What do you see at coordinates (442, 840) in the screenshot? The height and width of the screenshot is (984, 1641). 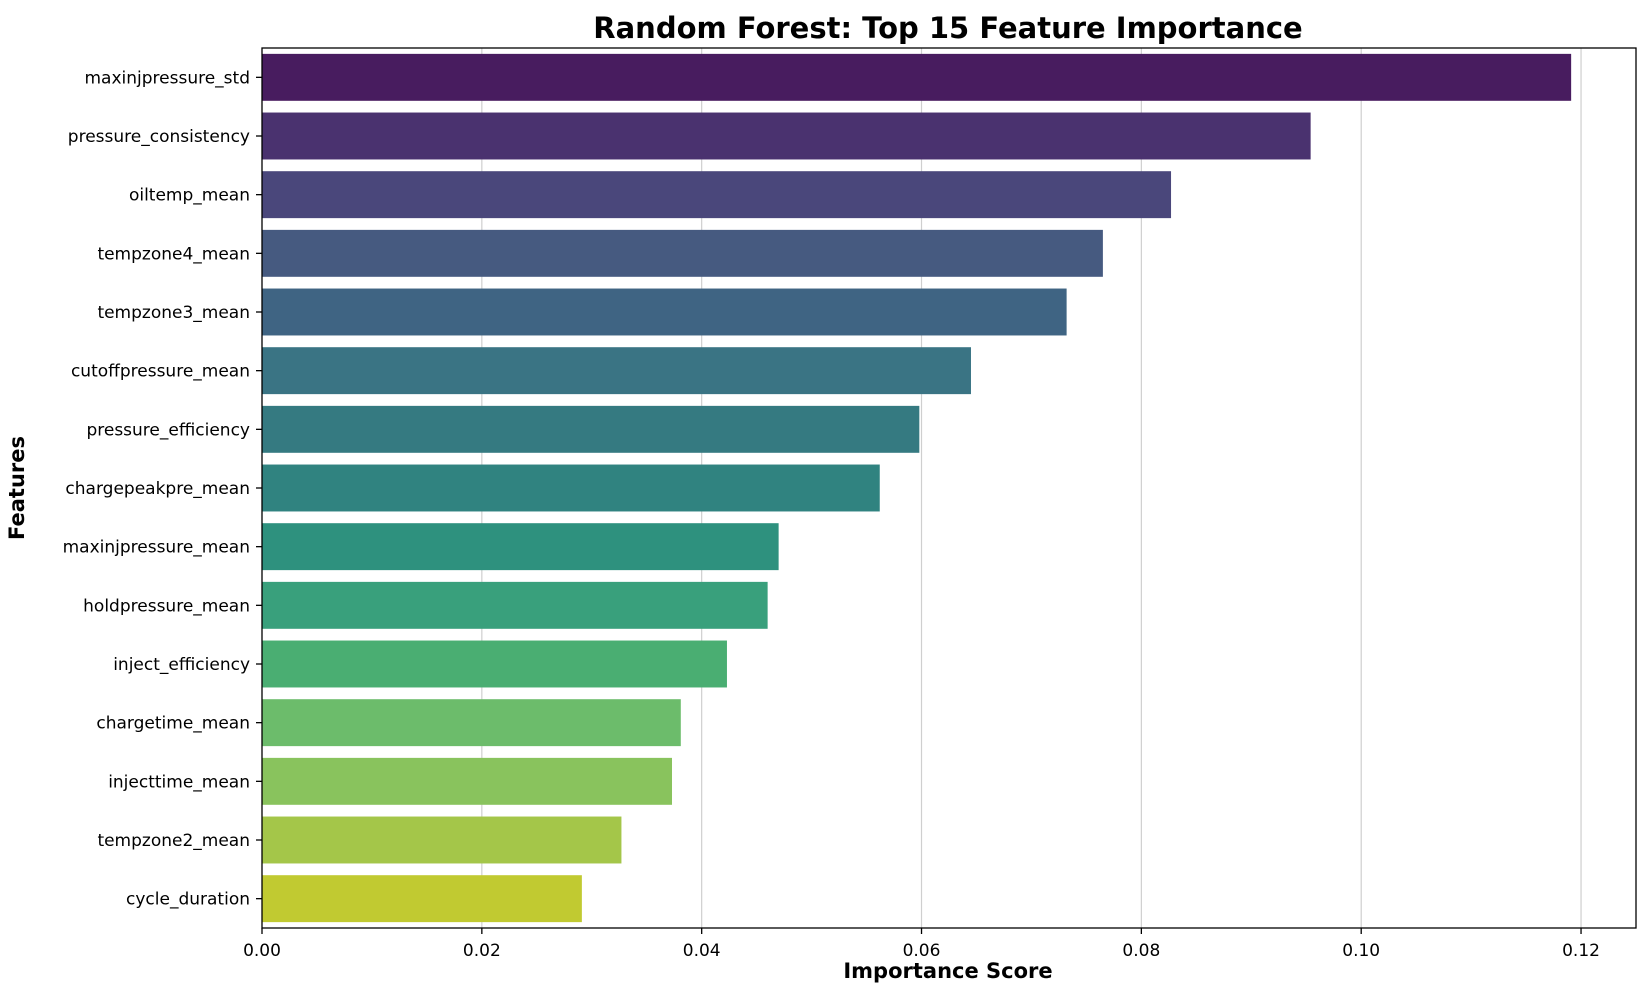 I see `bar-tempzone2_mean` at bounding box center [442, 840].